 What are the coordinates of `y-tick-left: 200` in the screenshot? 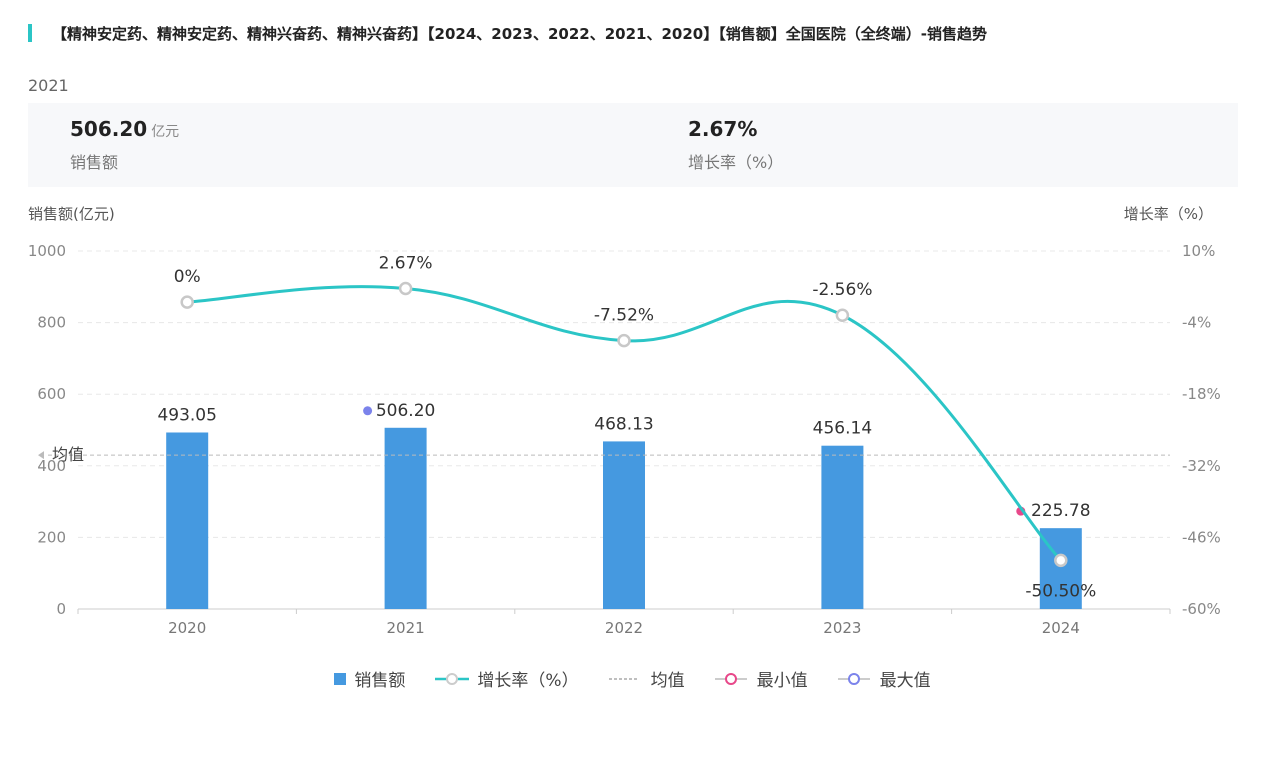 It's located at (51, 537).